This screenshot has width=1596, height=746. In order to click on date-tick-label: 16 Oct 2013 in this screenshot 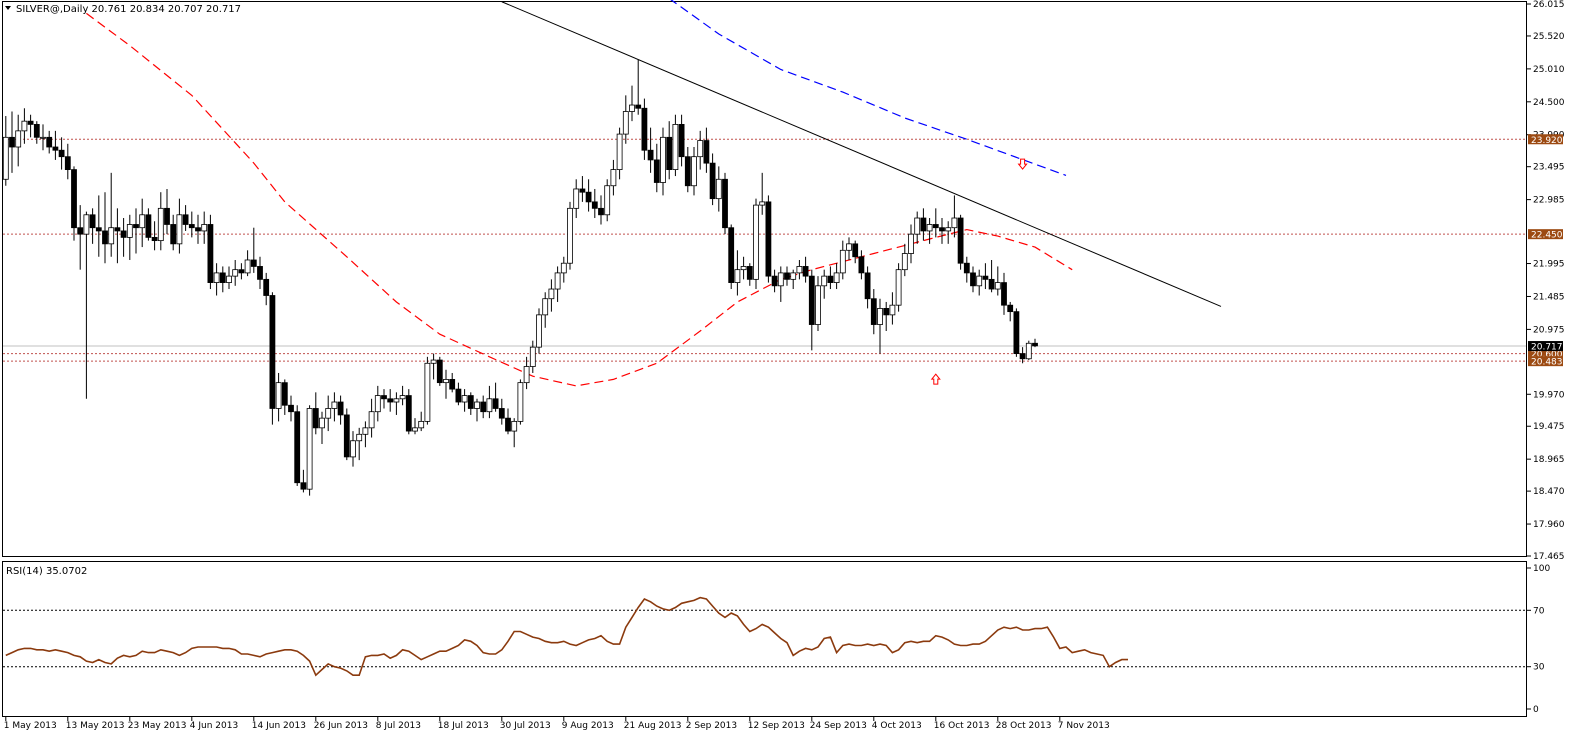, I will do `click(962, 726)`.